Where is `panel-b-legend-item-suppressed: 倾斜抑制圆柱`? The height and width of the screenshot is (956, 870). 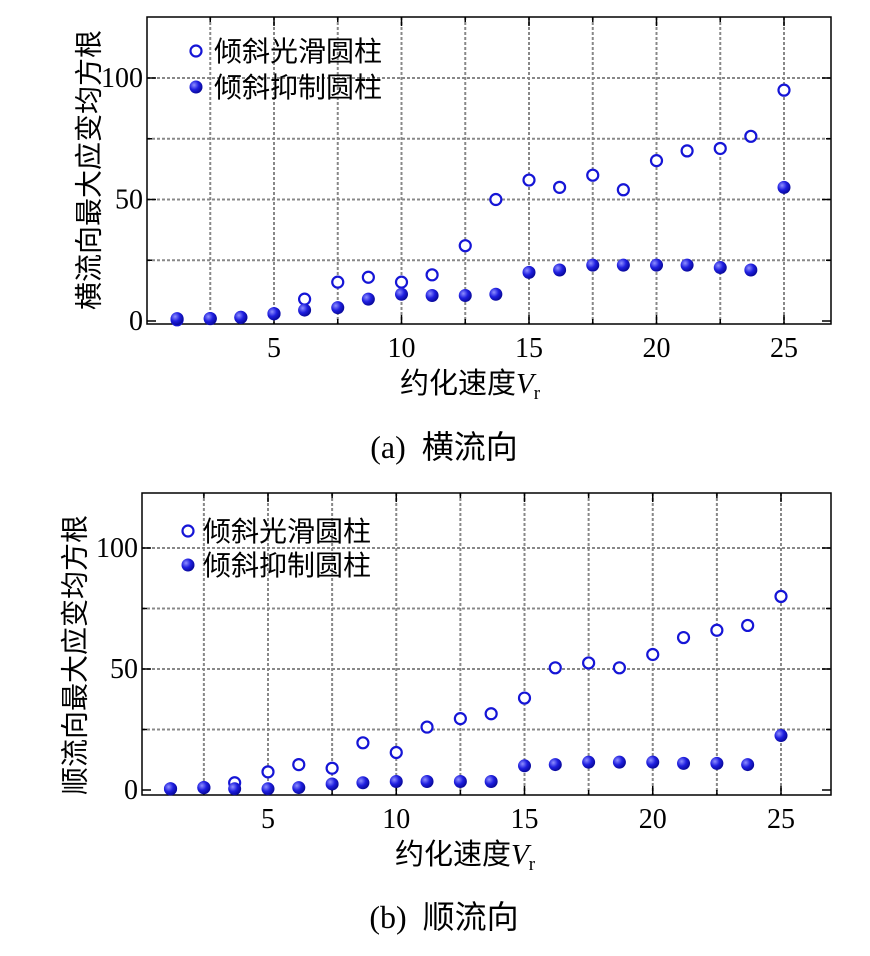 panel-b-legend-item-suppressed: 倾斜抑制圆柱 is located at coordinates (276, 566).